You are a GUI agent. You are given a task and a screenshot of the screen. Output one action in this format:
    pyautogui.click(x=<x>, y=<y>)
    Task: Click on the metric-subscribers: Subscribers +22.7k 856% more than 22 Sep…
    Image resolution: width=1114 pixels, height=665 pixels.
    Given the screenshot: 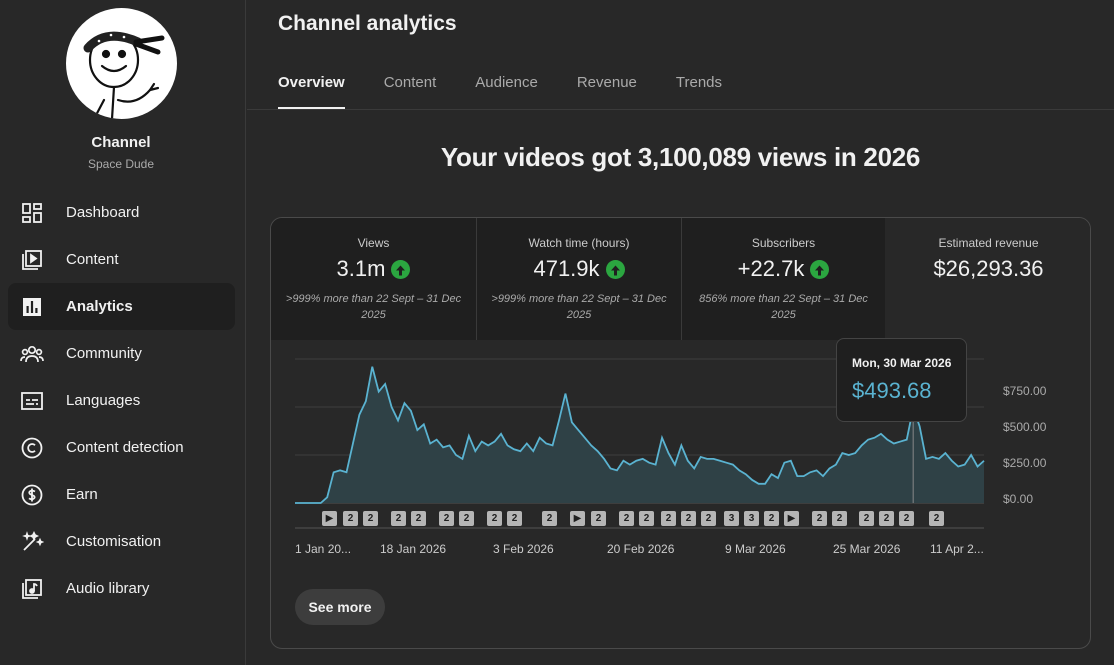 What is the action you would take?
    pyautogui.click(x=783, y=279)
    